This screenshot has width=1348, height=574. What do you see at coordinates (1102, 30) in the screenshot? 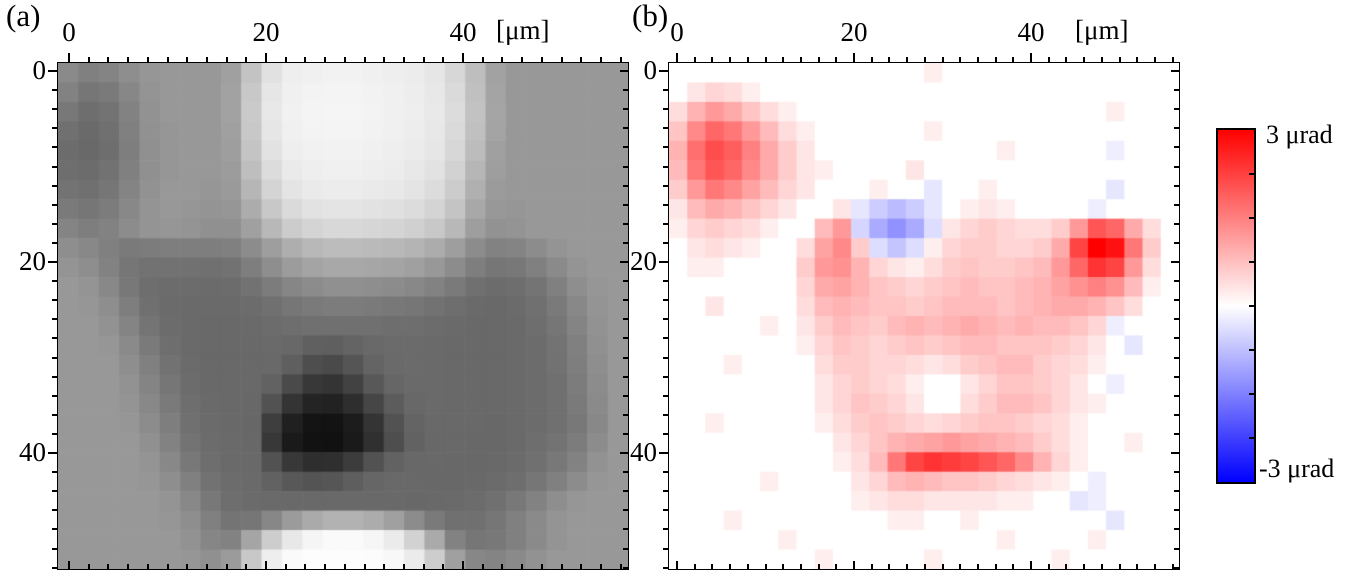
I see `panel-b-axis-unit-label: [μm]` at bounding box center [1102, 30].